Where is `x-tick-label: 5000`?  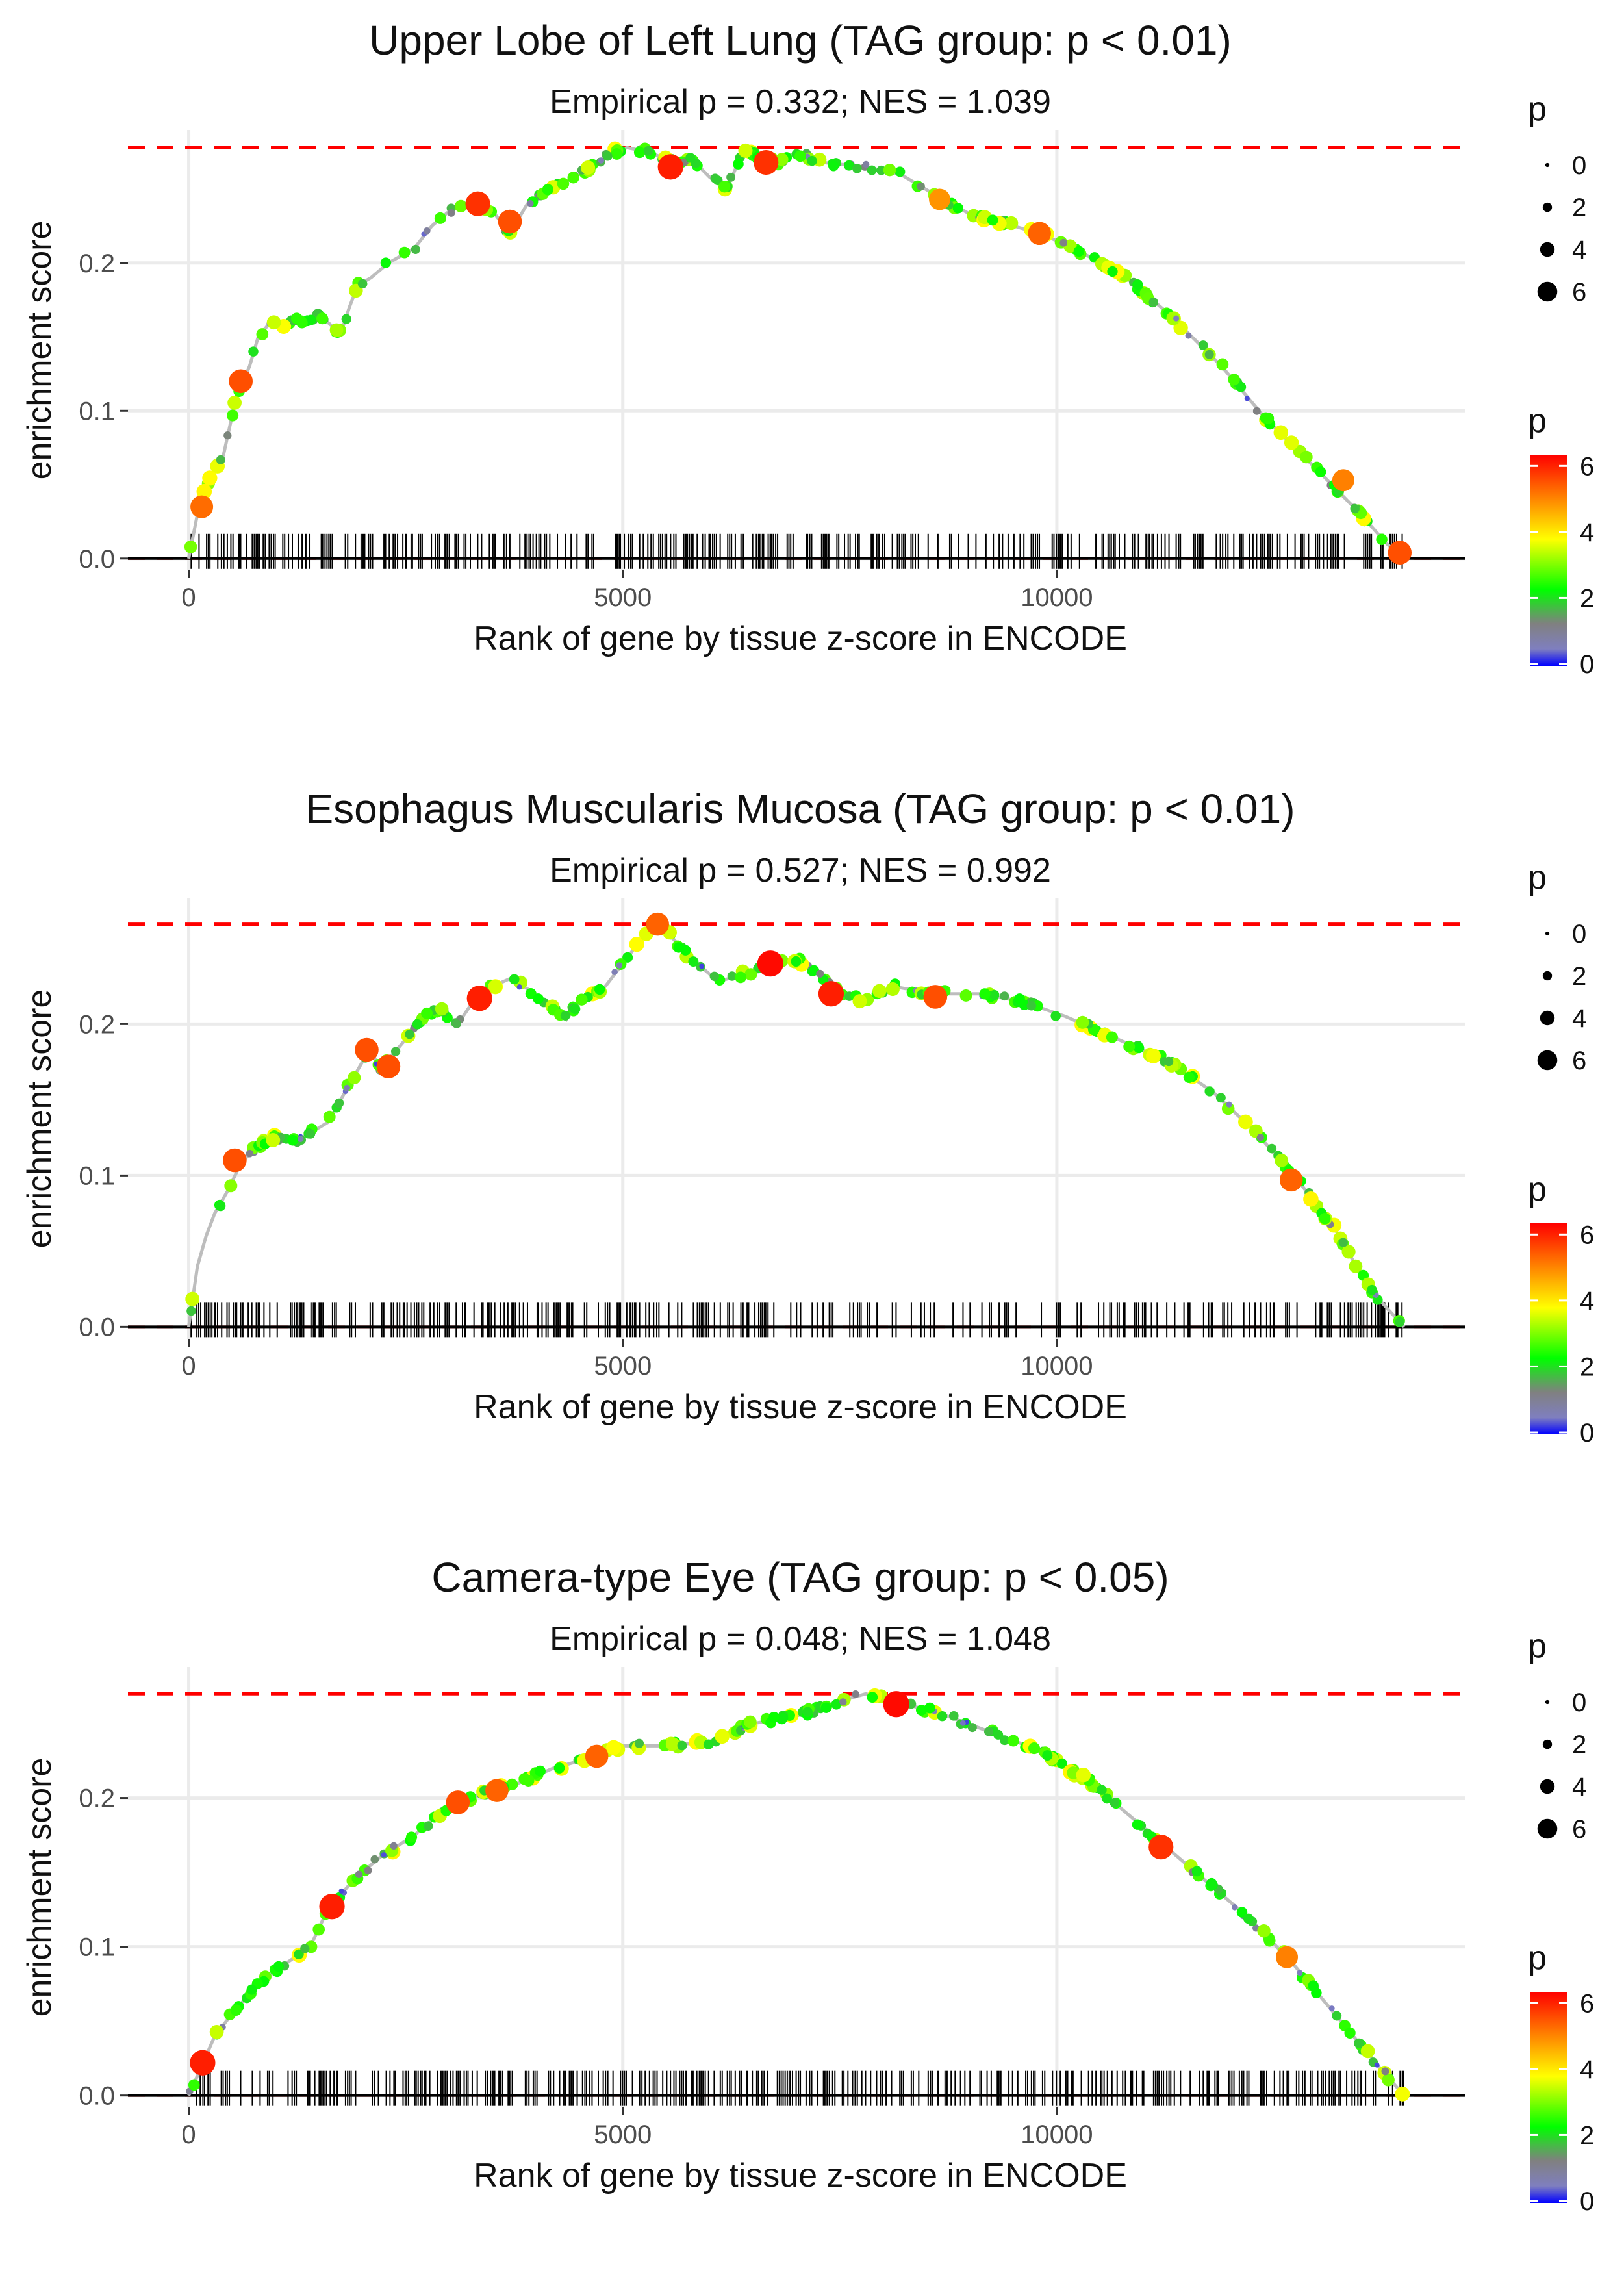 x-tick-label: 5000 is located at coordinates (623, 2135).